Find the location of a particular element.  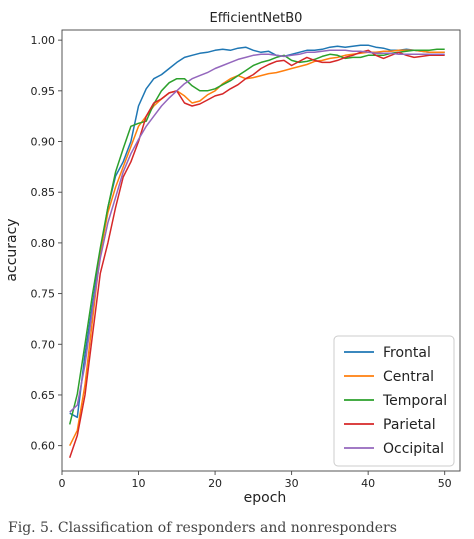

y-tick-label: 0.60 is located at coordinates (43, 446).